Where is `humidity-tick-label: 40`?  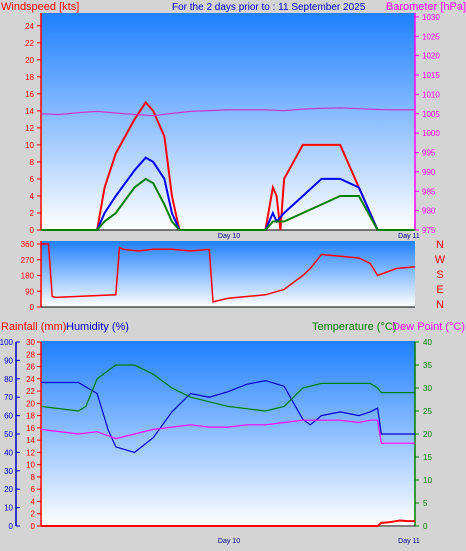
humidity-tick-label: 40 is located at coordinates (8, 452).